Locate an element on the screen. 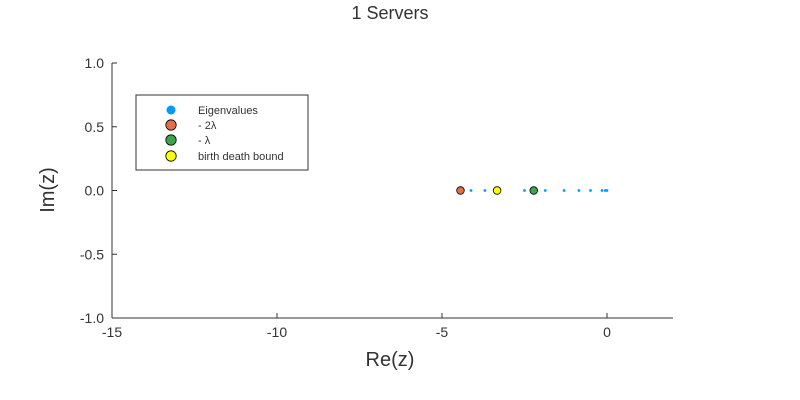  x-tick-label: -15 is located at coordinates (112, 332).